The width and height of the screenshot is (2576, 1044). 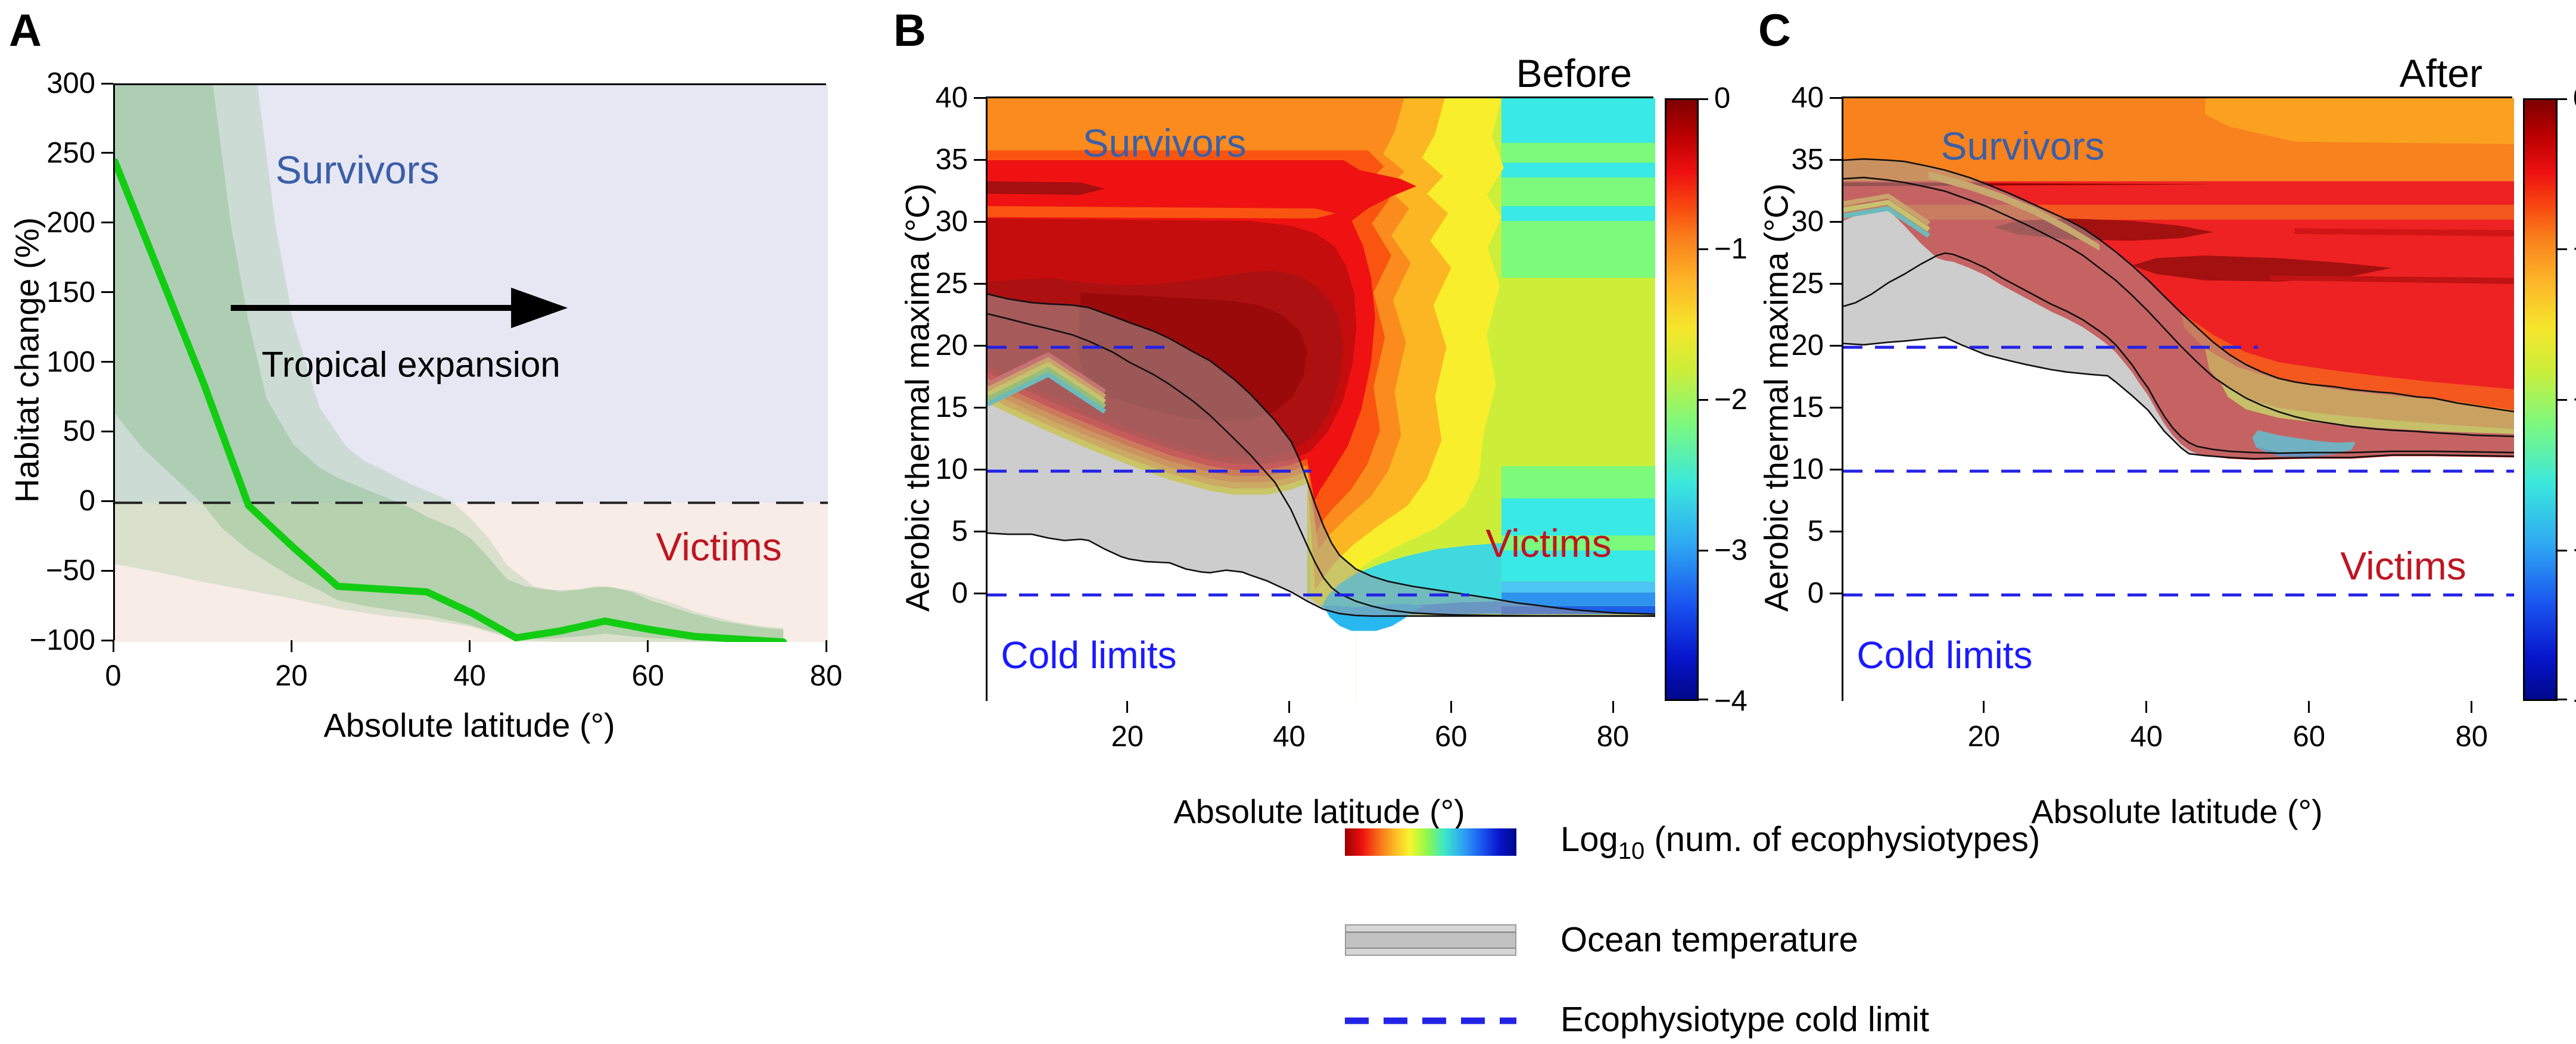 What do you see at coordinates (951, 346) in the screenshot?
I see `b-y-tick-label: 20` at bounding box center [951, 346].